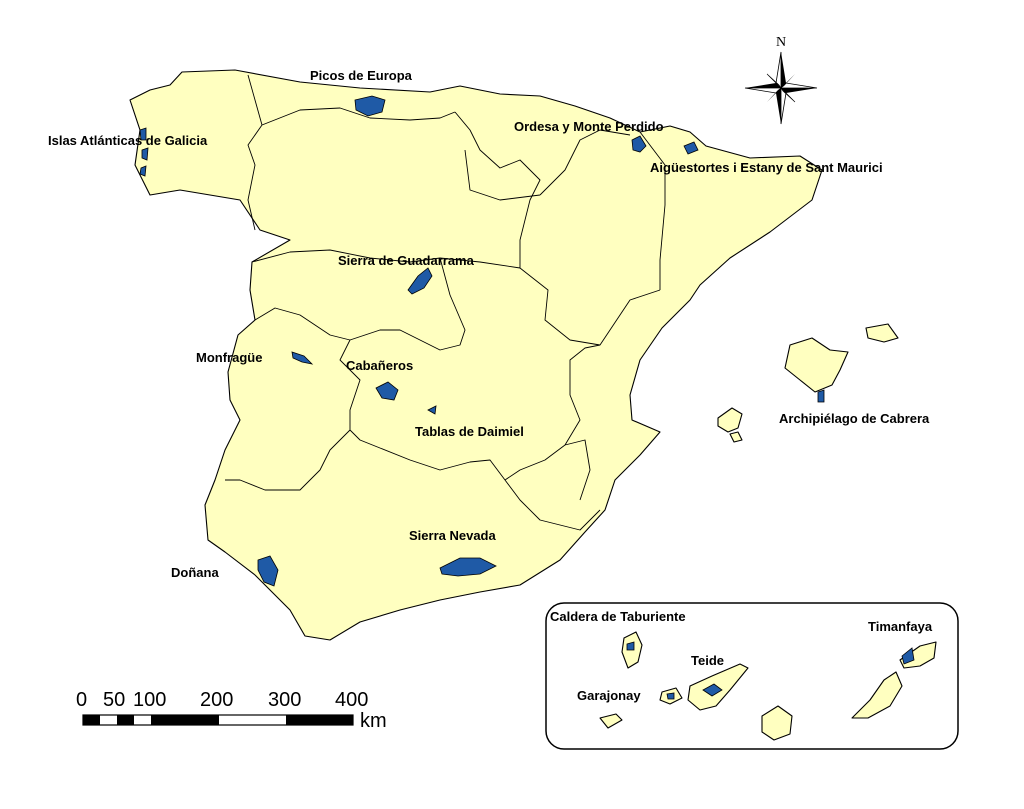  Describe the element at coordinates (670, 696) in the screenshot. I see `park-garajonay` at that location.